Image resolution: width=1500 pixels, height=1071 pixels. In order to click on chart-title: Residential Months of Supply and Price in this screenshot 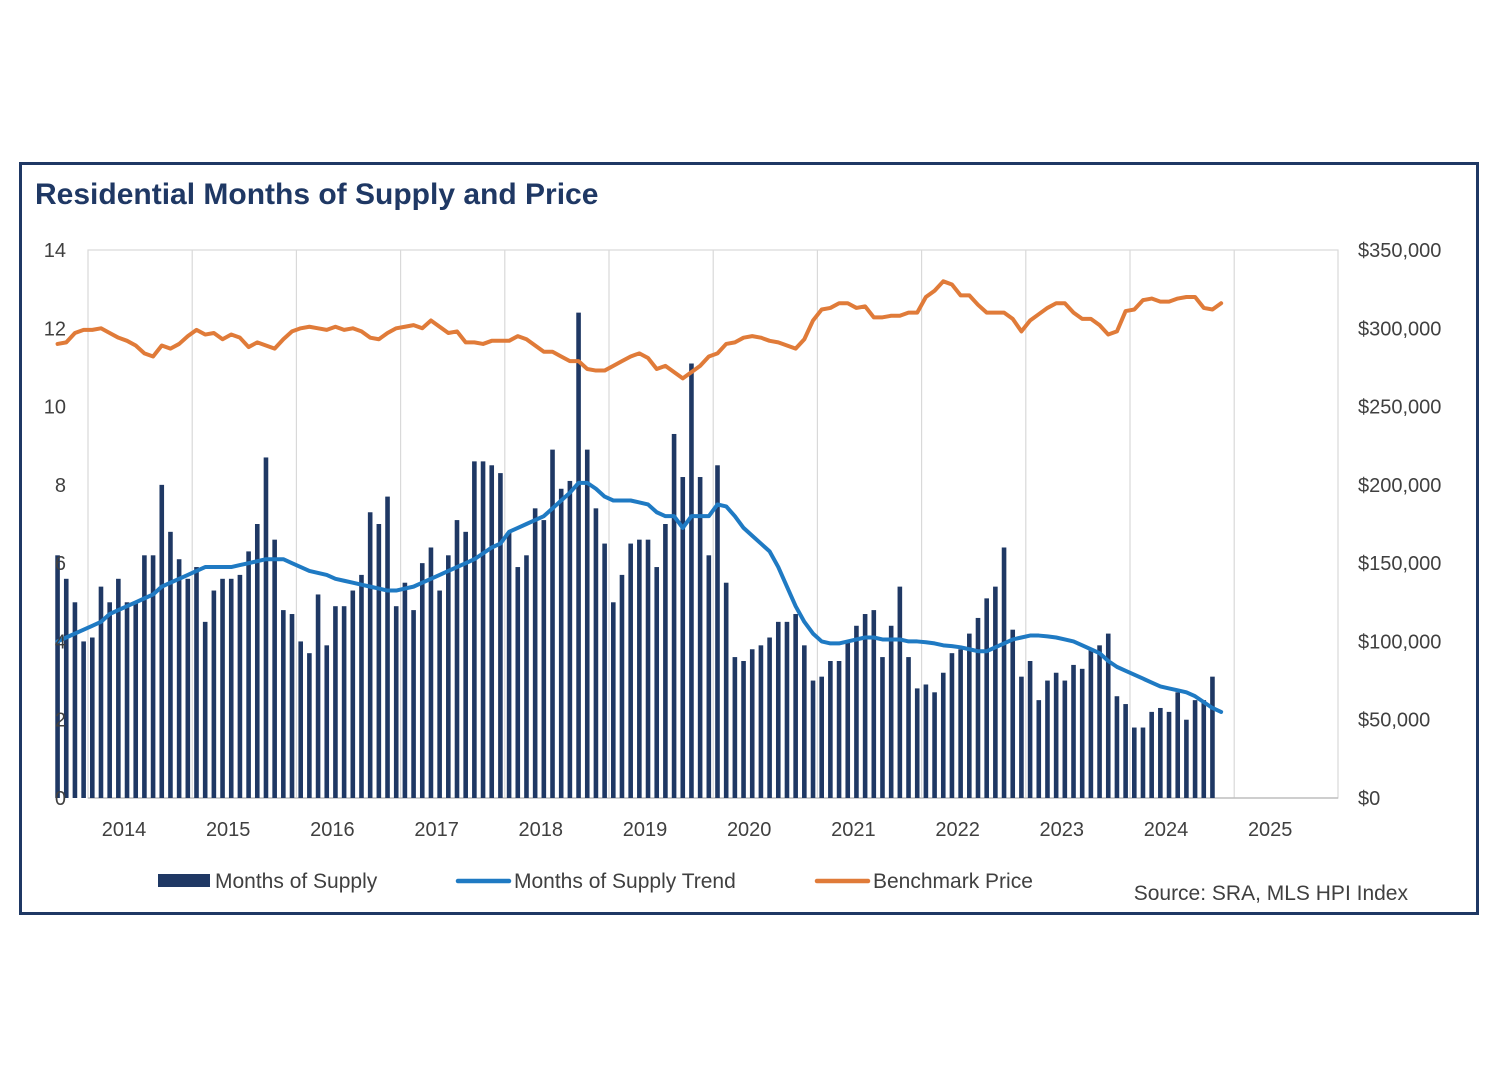, I will do `click(317, 194)`.